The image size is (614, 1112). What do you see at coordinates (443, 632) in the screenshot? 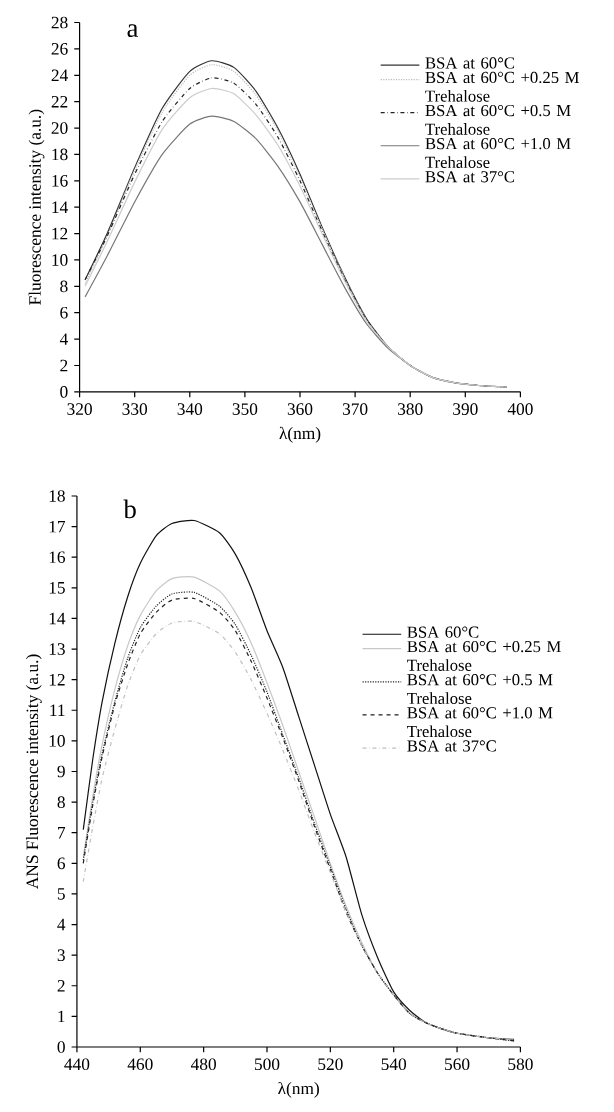
I see `legend-label: BSA 60°C` at bounding box center [443, 632].